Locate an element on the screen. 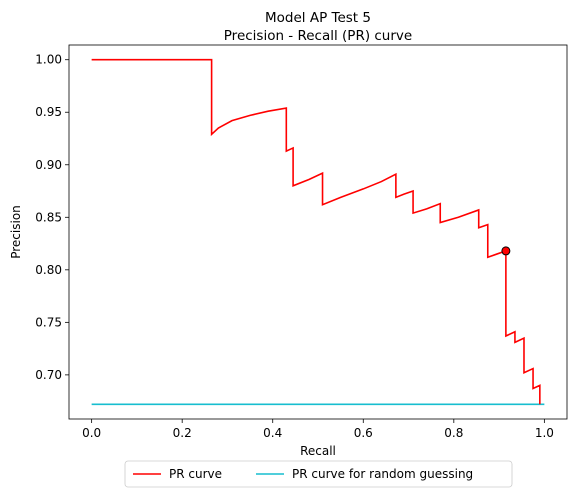 This screenshot has height=496, width=576. y-tick-label: 0.85 is located at coordinates (48, 217).